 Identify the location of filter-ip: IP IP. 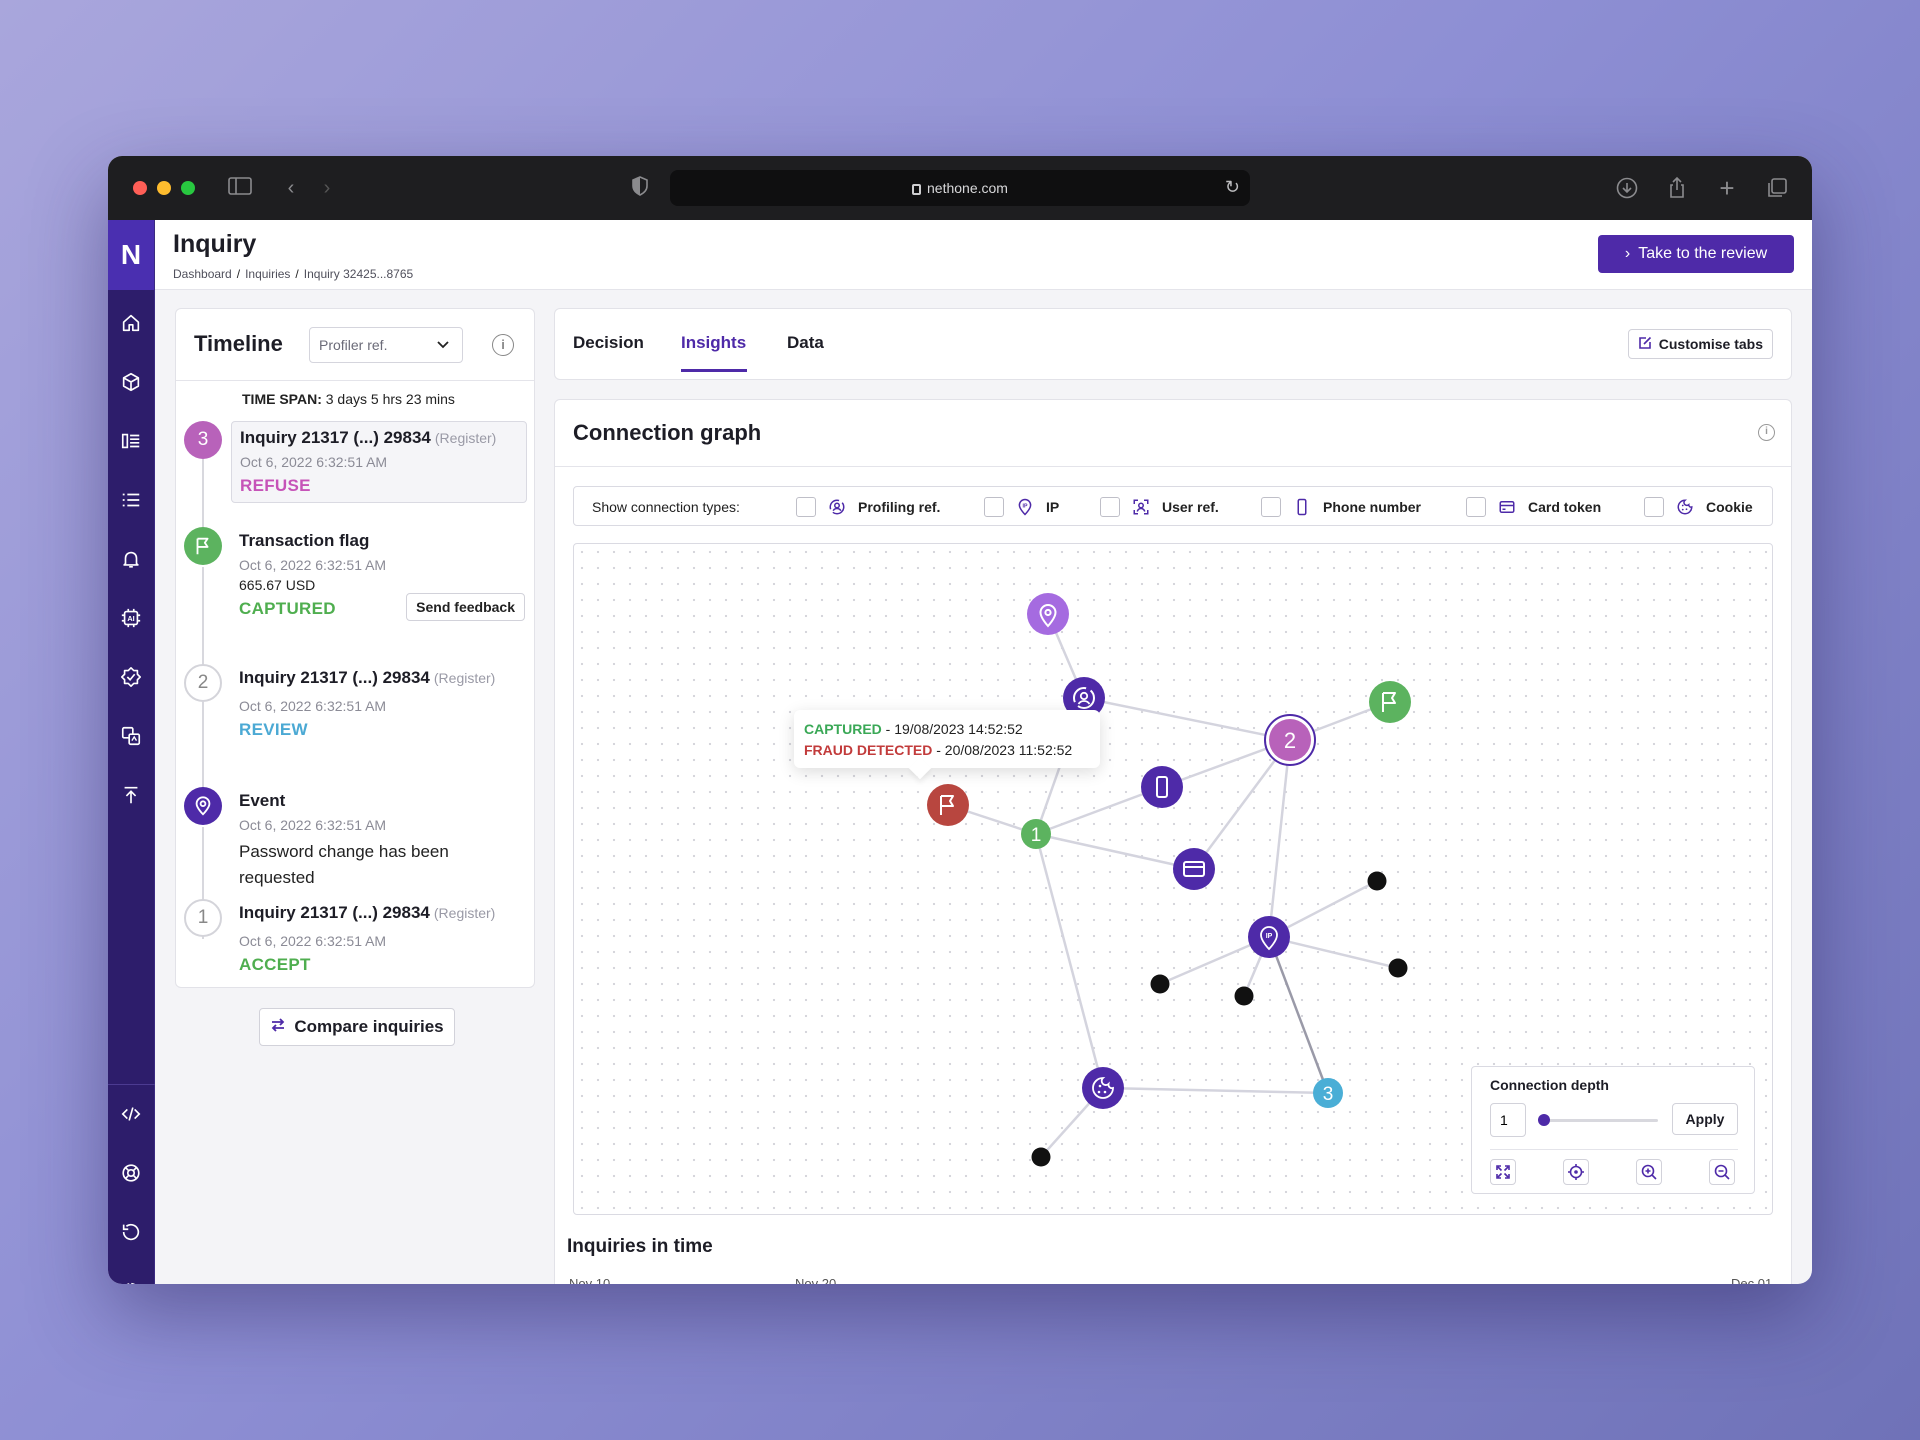
(1021, 507).